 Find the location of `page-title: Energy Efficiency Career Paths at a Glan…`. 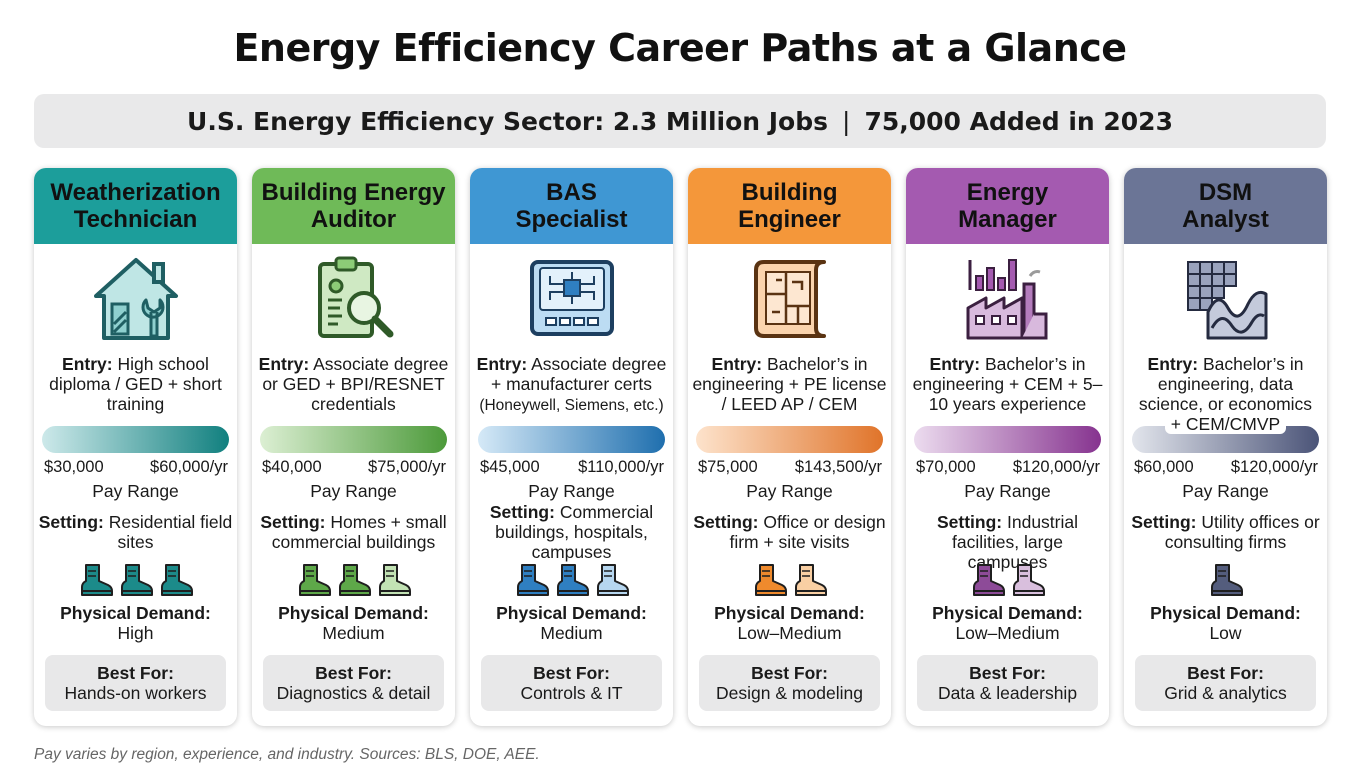

page-title: Energy Efficiency Career Paths at a Glan… is located at coordinates (680, 48).